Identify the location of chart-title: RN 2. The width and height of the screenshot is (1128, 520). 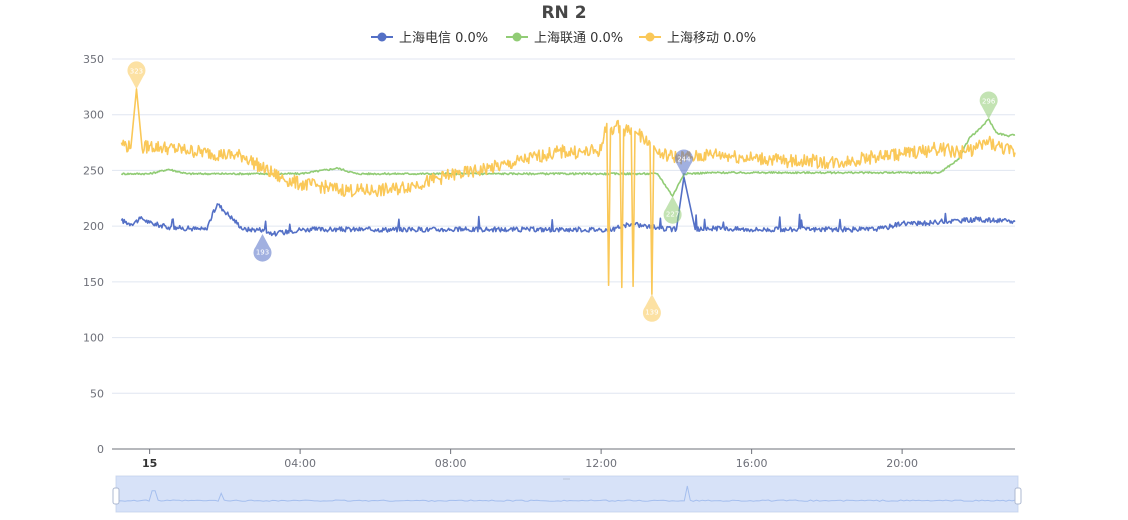
(563, 13).